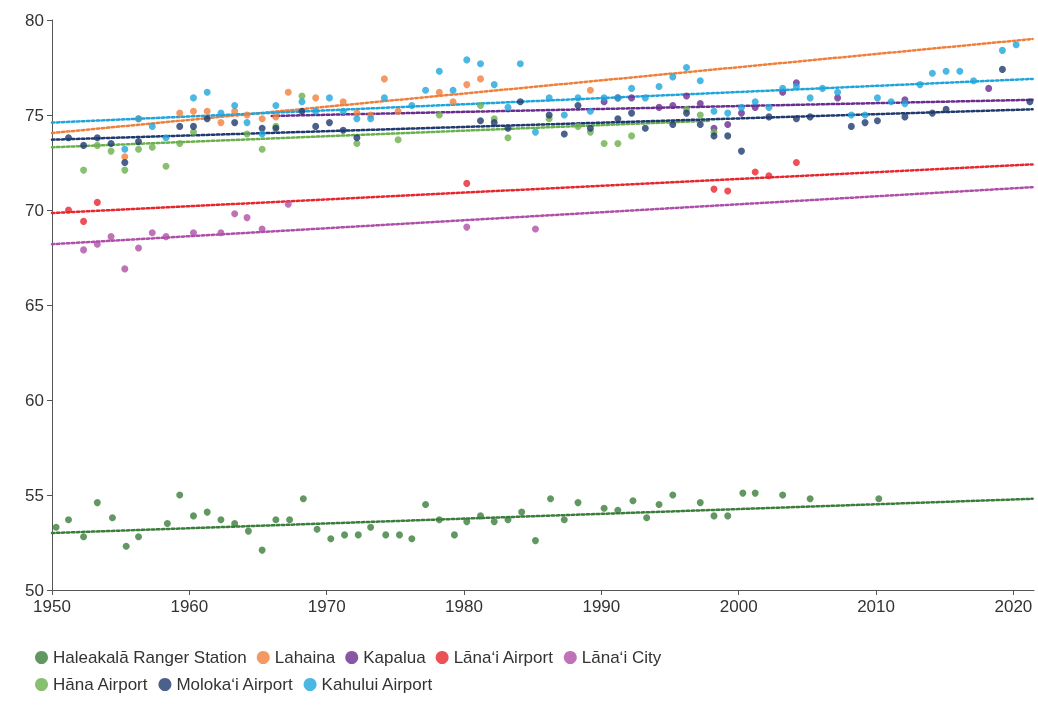  What do you see at coordinates (34, 210) in the screenshot?
I see `y-tick-label: 70` at bounding box center [34, 210].